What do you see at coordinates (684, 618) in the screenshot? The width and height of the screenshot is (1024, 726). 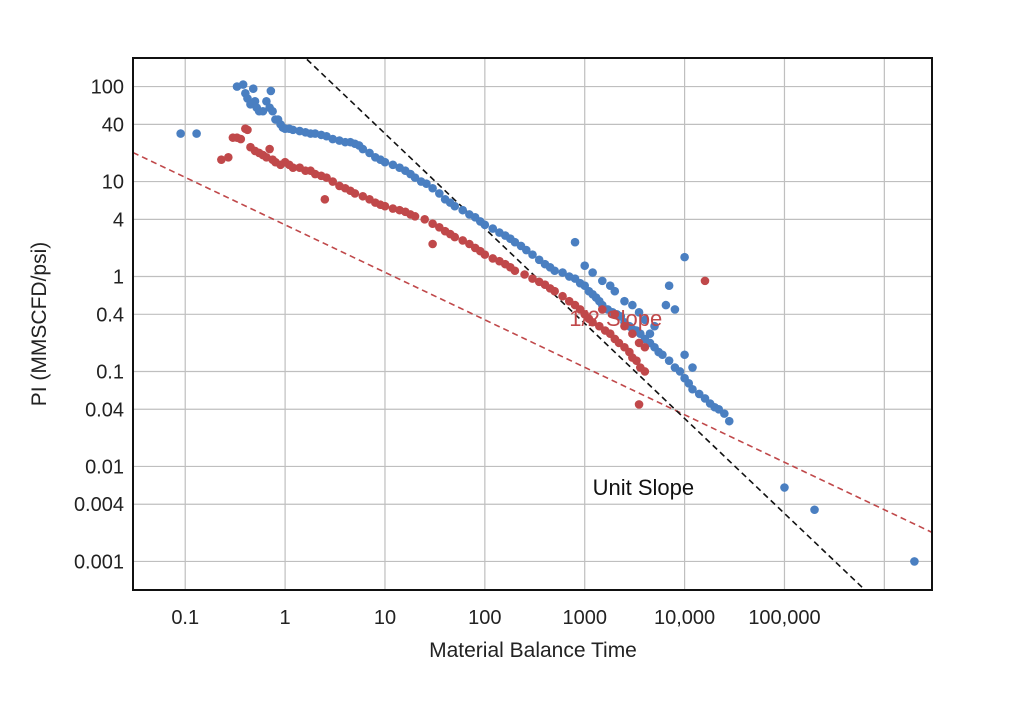 I see `x-tick-label: 10,000` at bounding box center [684, 618].